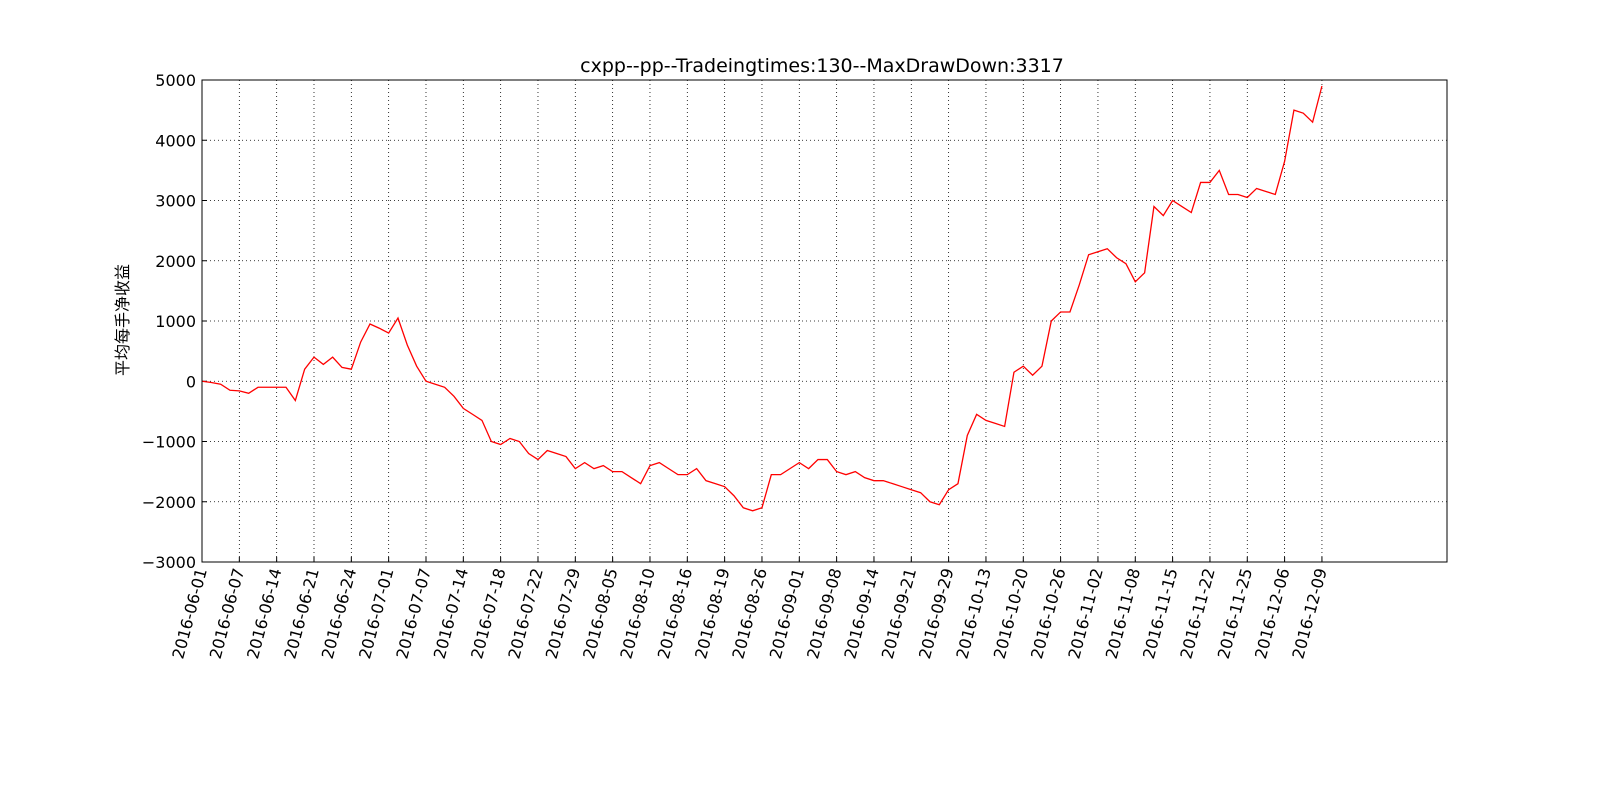 The width and height of the screenshot is (1600, 804). What do you see at coordinates (1235, 613) in the screenshot?
I see `x-tick-label: 2016-11-25` at bounding box center [1235, 613].